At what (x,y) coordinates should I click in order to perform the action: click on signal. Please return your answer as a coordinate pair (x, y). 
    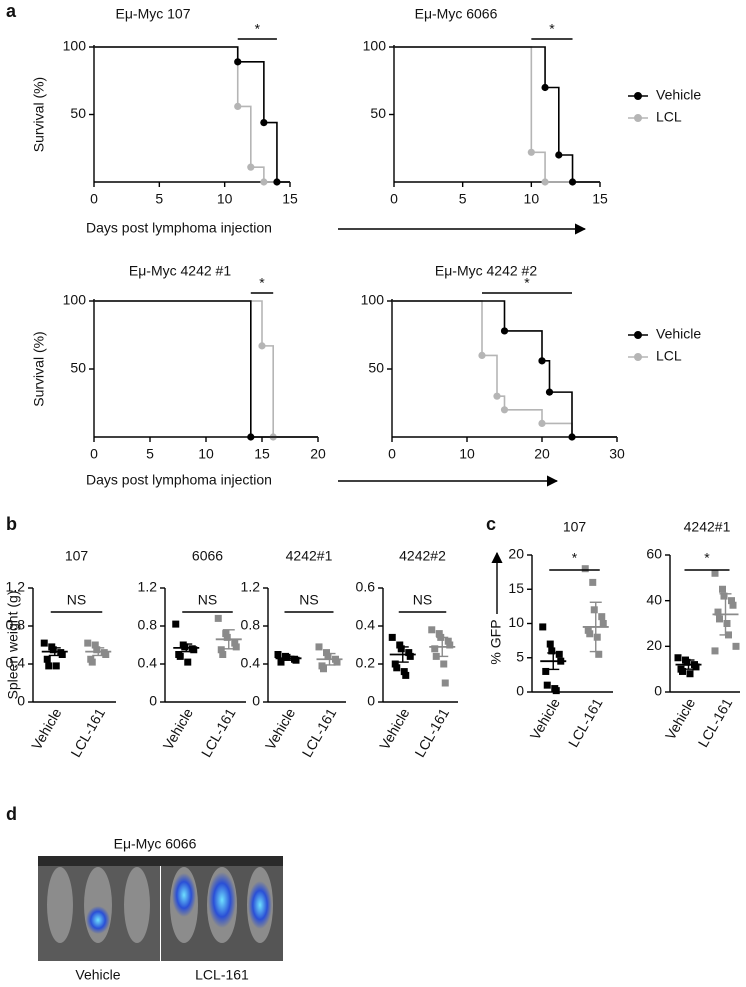
    Looking at the image, I should click on (179, 903).